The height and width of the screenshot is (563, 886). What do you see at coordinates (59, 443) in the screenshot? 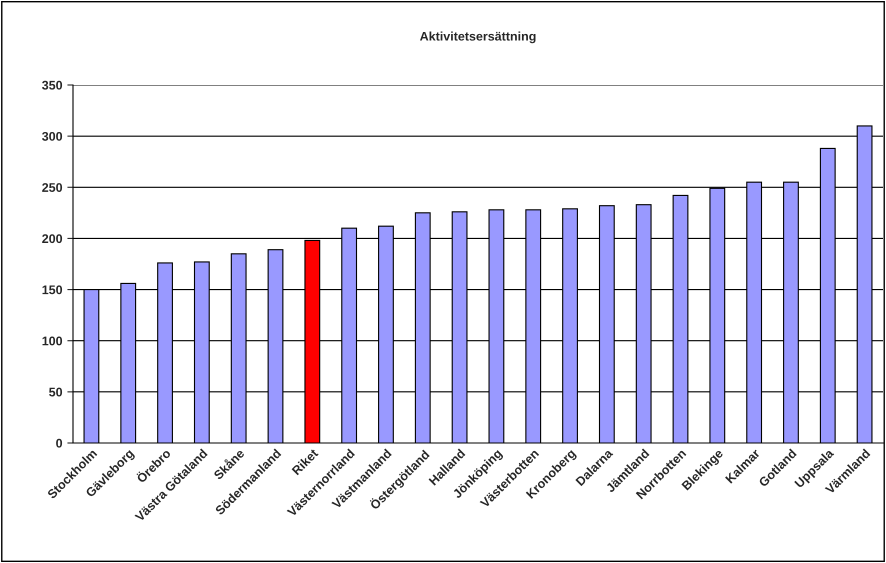
I see `y-tick-label: 0` at bounding box center [59, 443].